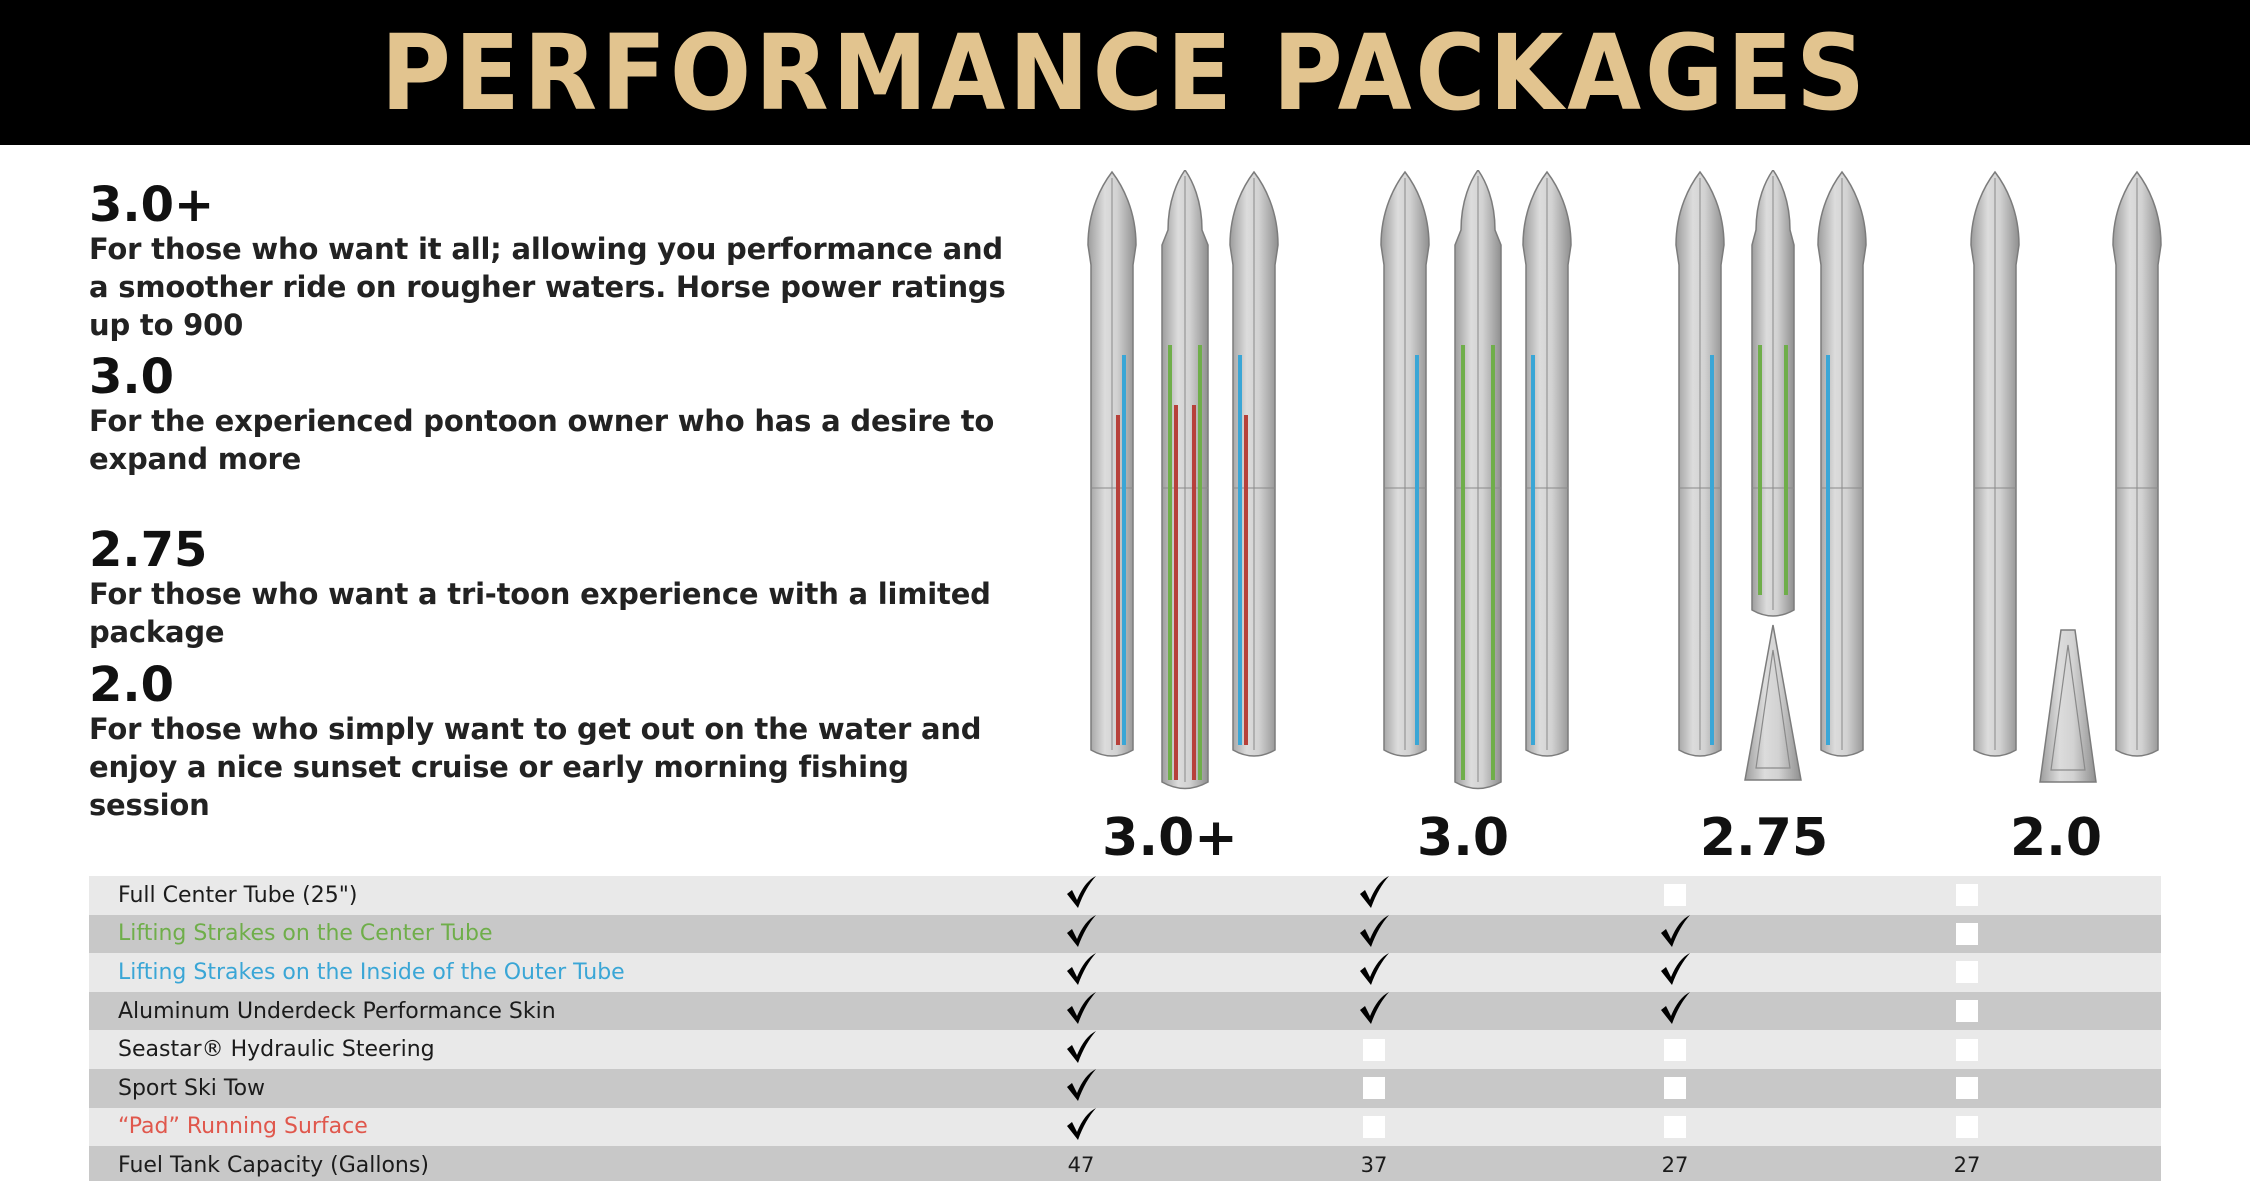  Describe the element at coordinates (1125, 1011) in the screenshot. I see `table-row: Aluminum Underdeck Performance Skin` at that location.